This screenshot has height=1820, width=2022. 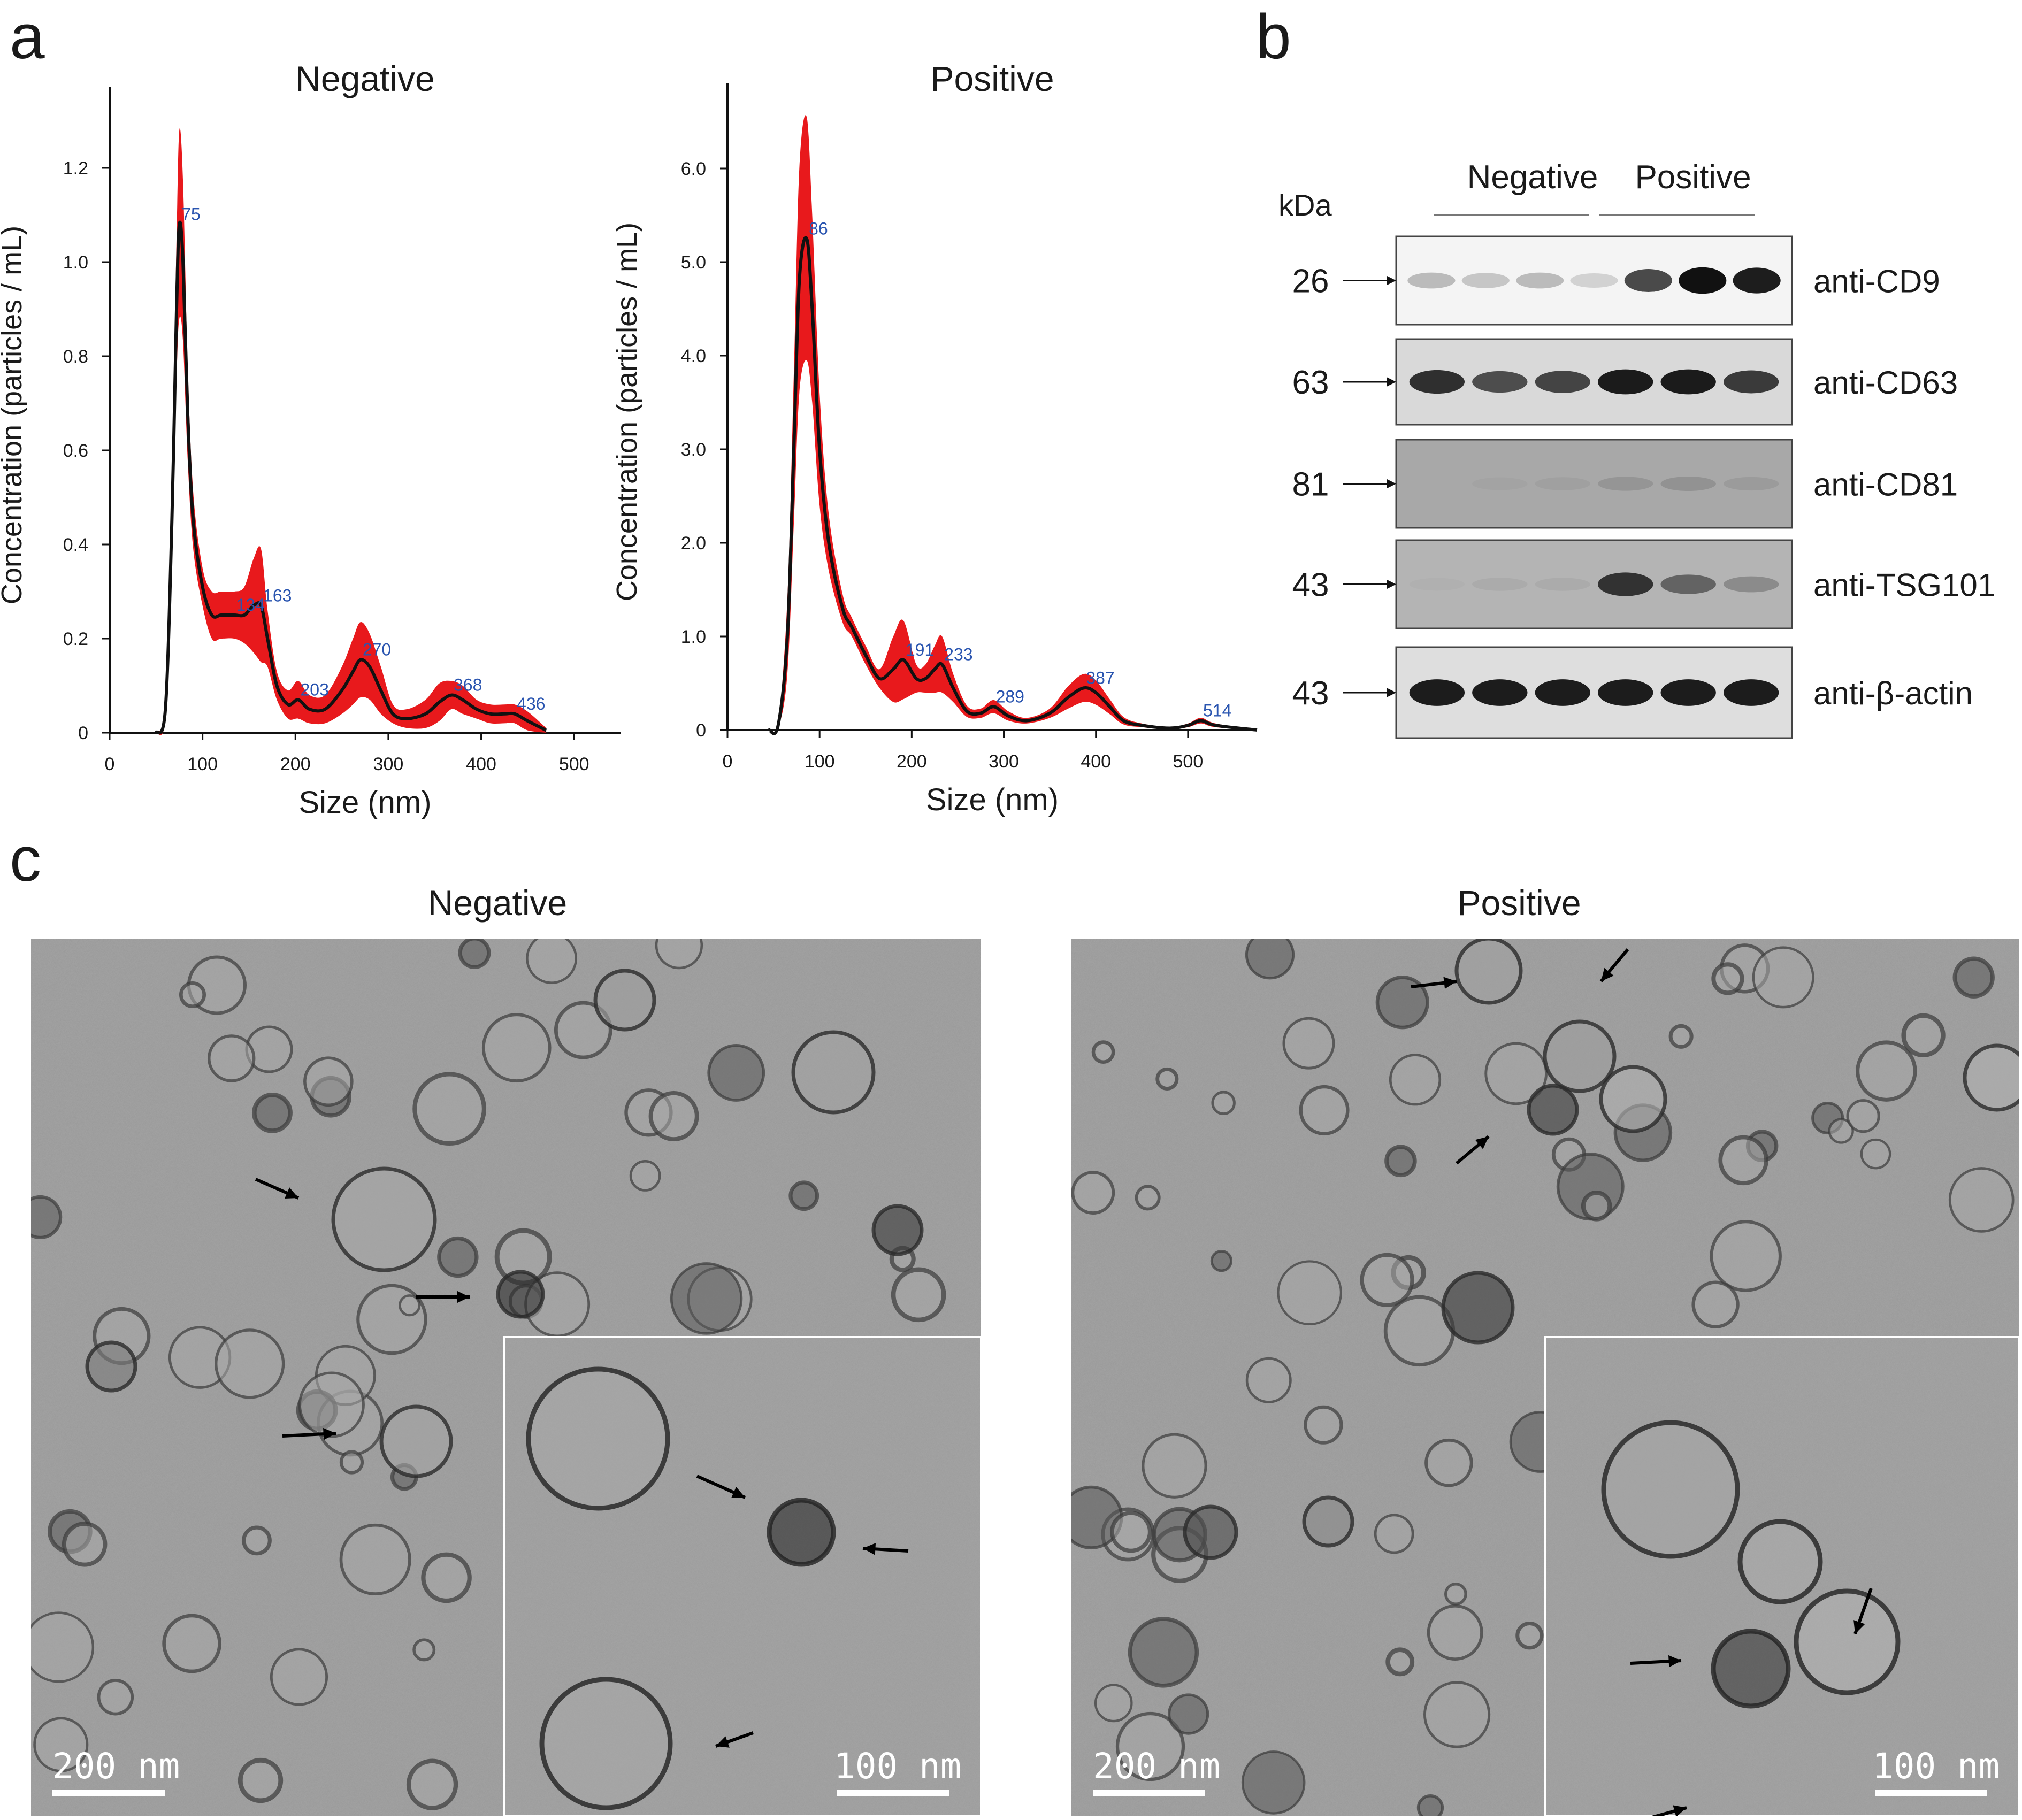 What do you see at coordinates (365, 78) in the screenshot?
I see `chart-title: Negative` at bounding box center [365, 78].